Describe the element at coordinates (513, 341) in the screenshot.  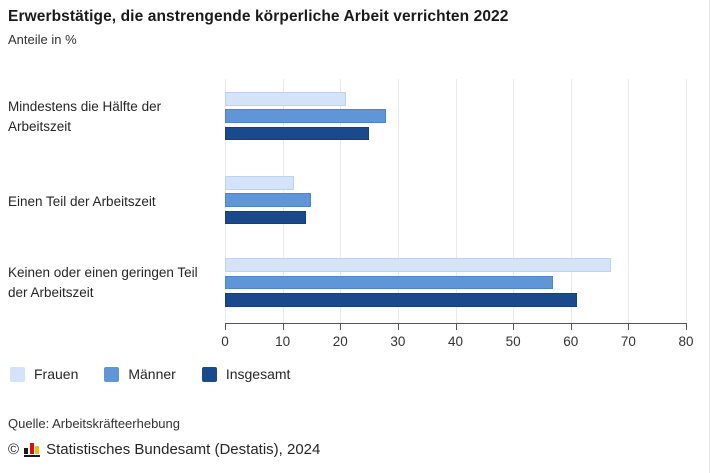
I see `x-tick-label-50: 50` at that location.